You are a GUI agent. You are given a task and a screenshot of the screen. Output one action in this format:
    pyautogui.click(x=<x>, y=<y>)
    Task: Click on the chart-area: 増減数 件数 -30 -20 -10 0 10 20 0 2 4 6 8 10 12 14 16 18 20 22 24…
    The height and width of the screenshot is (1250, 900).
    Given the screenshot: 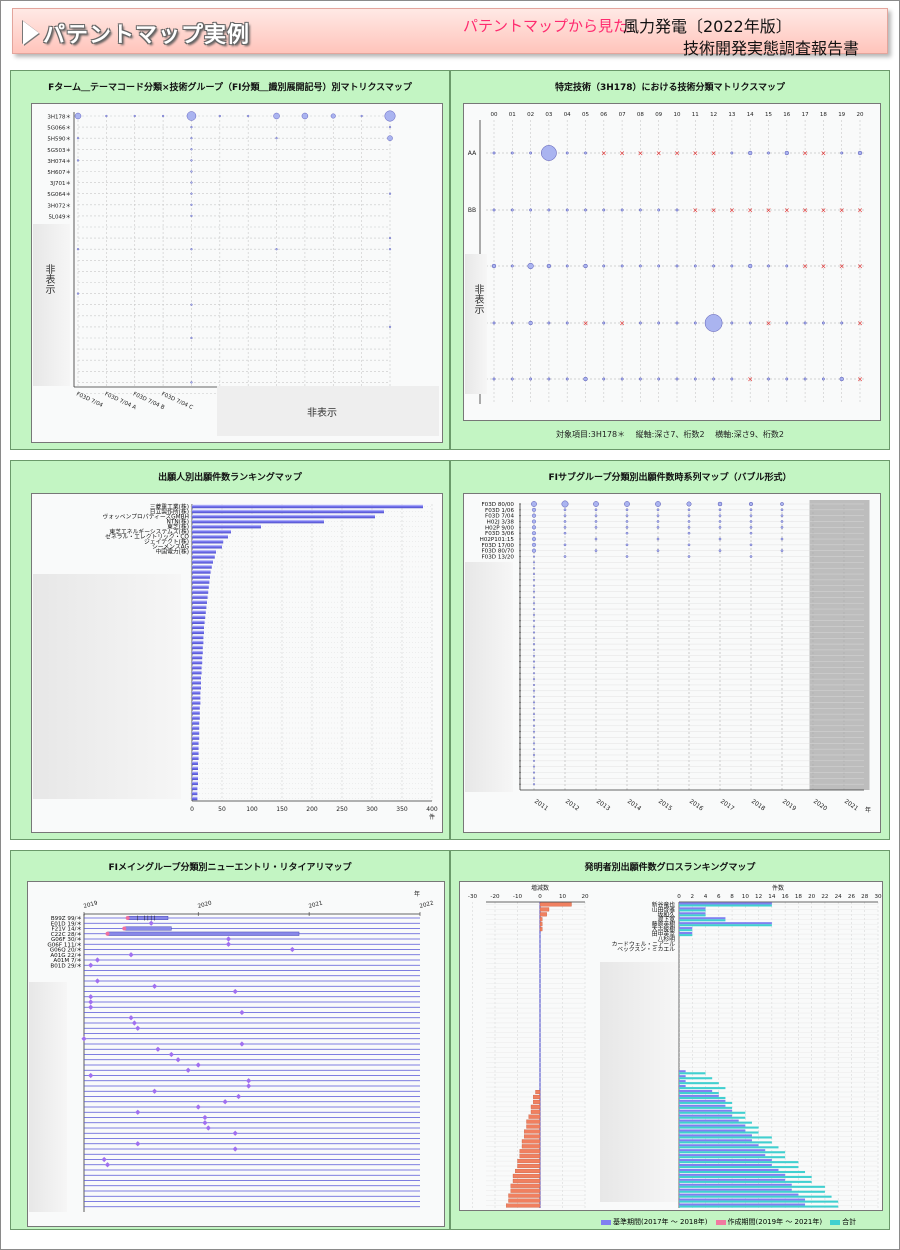 What is the action you would take?
    pyautogui.click(x=671, y=1046)
    